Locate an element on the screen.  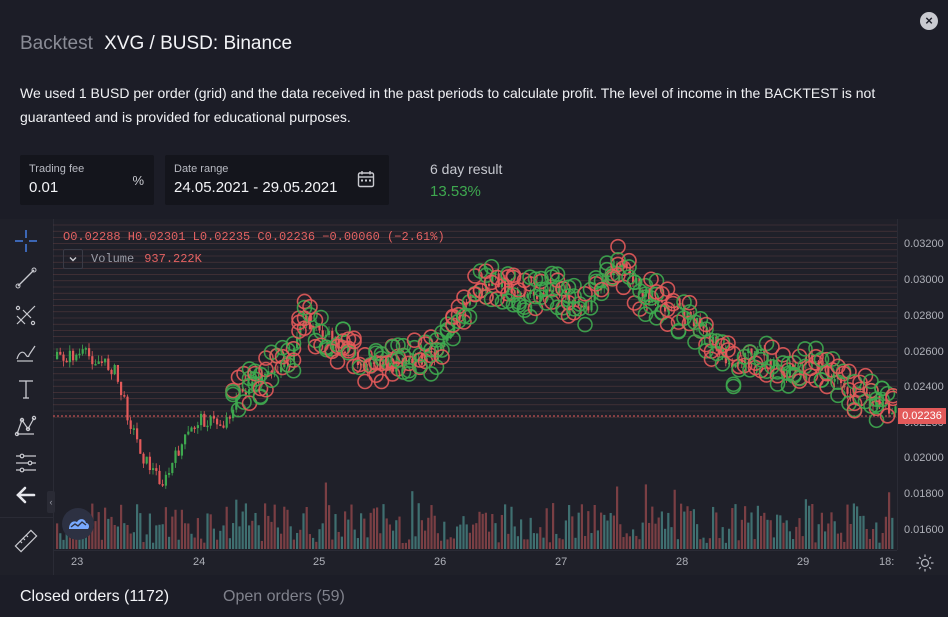
close-button: × is located at coordinates (929, 21).